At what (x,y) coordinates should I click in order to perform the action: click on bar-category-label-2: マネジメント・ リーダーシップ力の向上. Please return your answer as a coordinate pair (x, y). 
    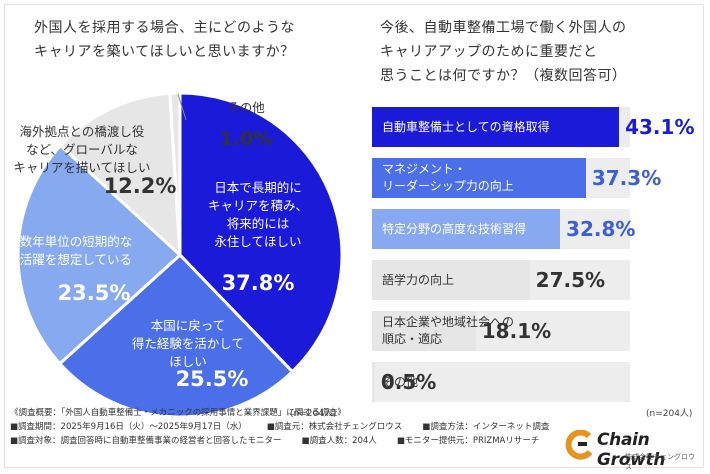
    Looking at the image, I should click on (448, 177).